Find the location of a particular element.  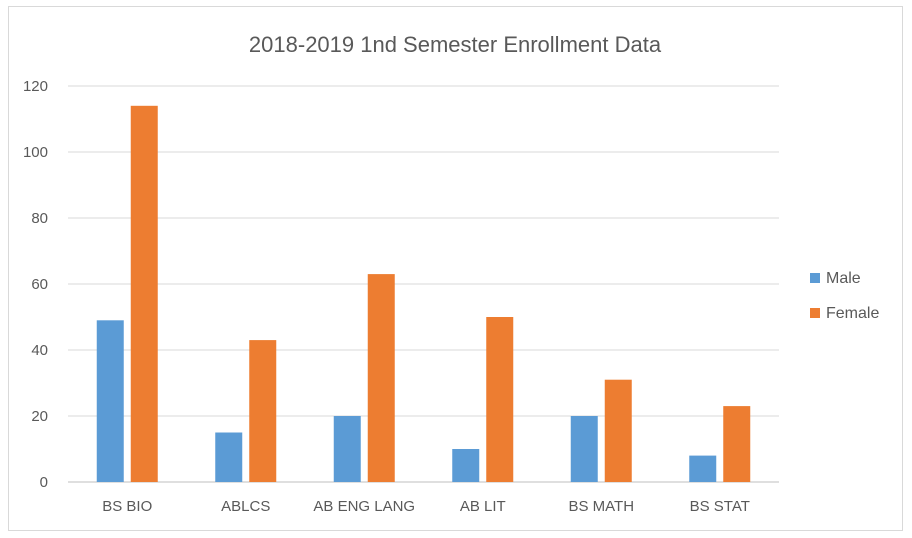

bar-male-bs-stat is located at coordinates (703, 468).